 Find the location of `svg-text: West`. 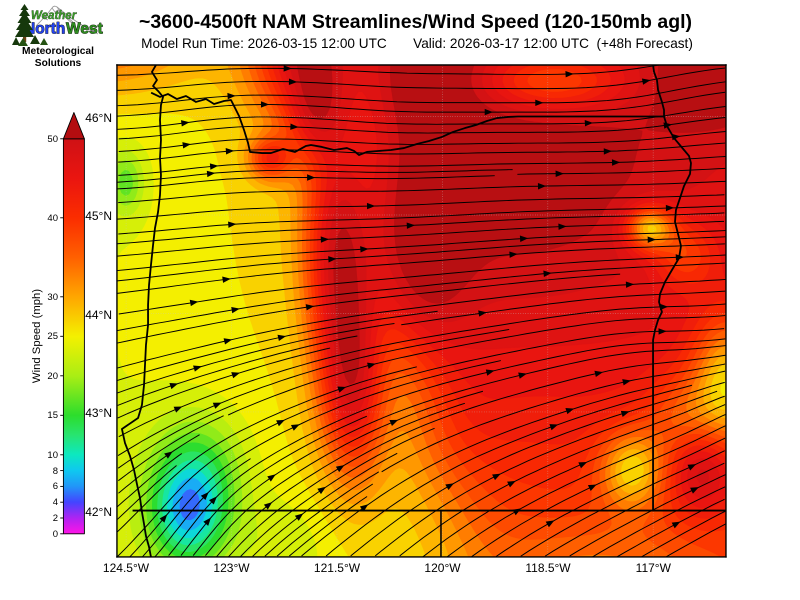

svg-text: West is located at coordinates (84, 29).